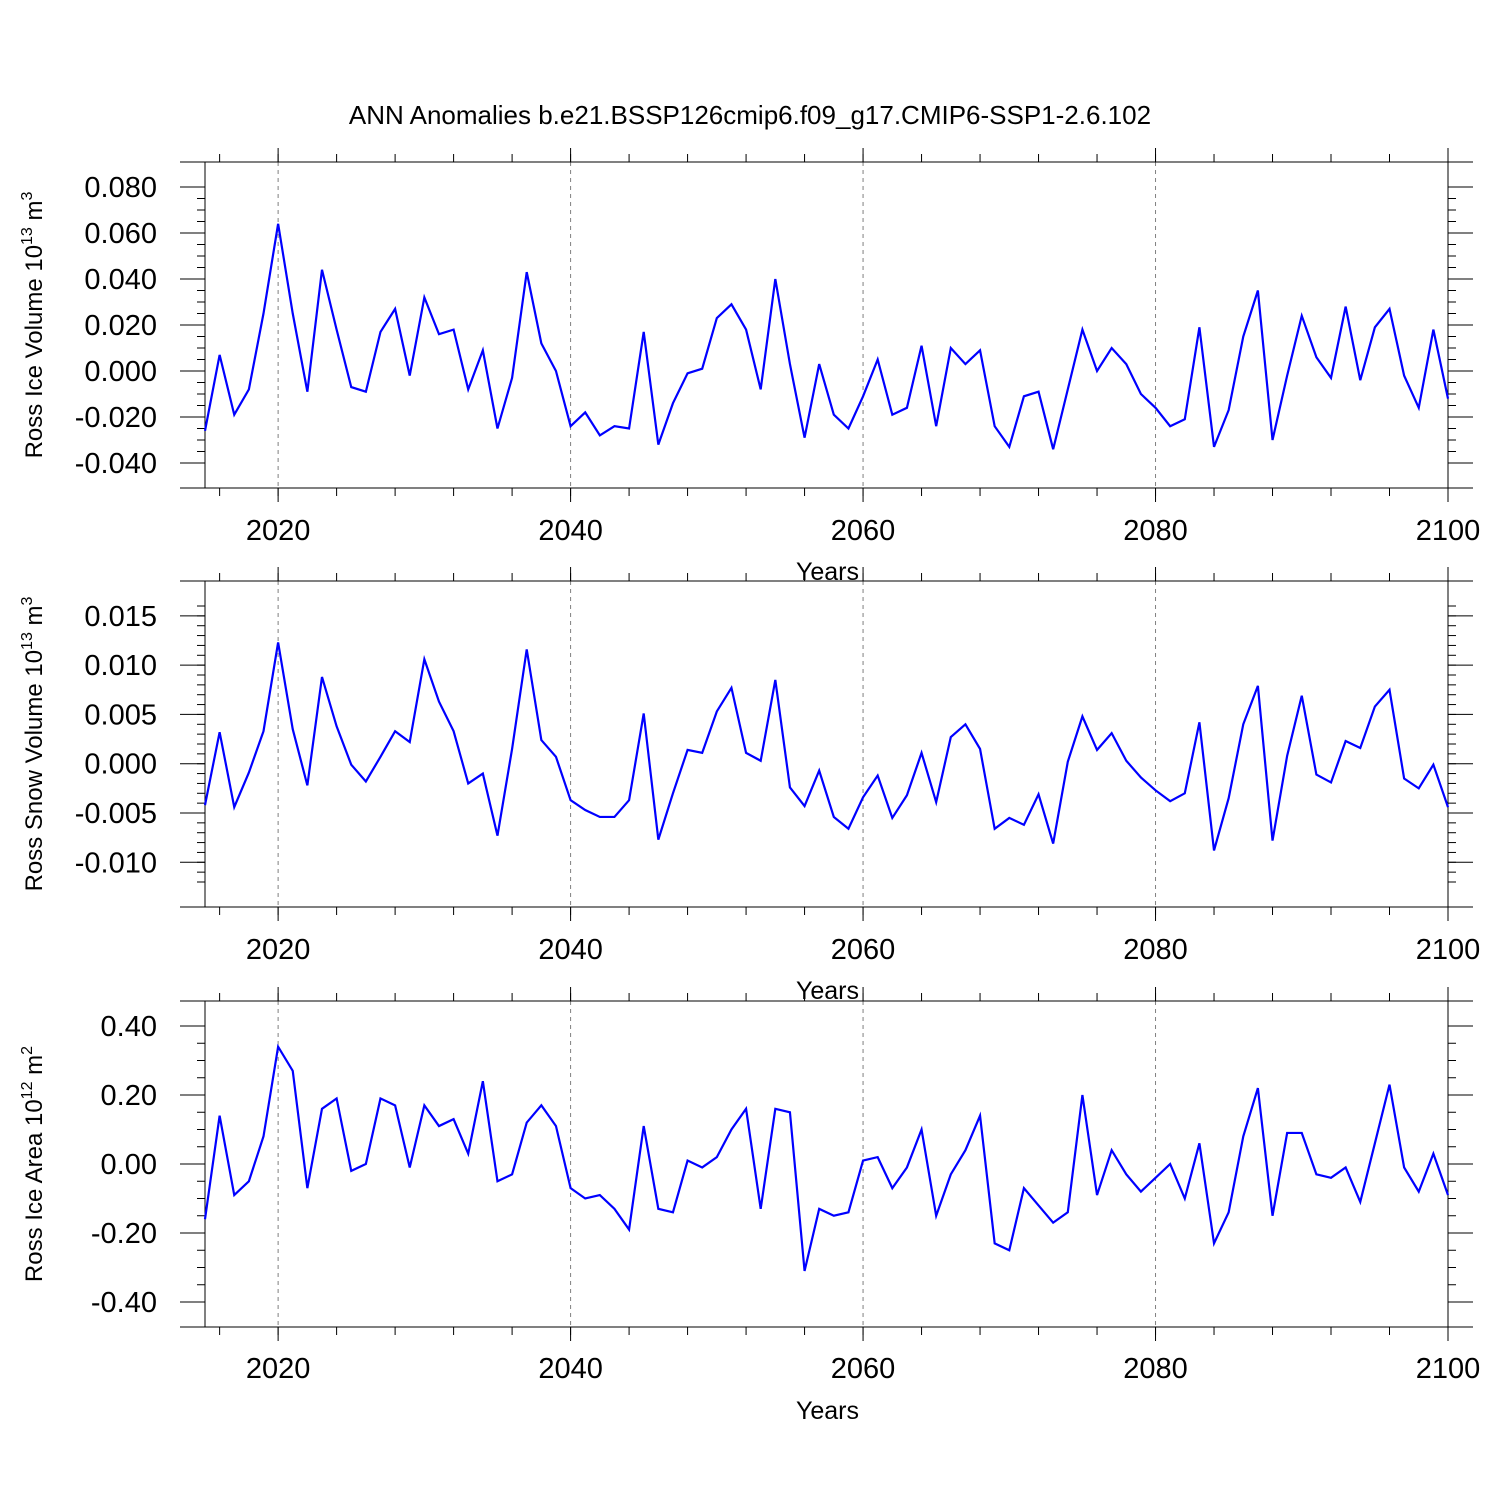 The image size is (1500, 1500). I want to click on ross-ice-area-y-tick-label: -0.40, so click(124, 1303).